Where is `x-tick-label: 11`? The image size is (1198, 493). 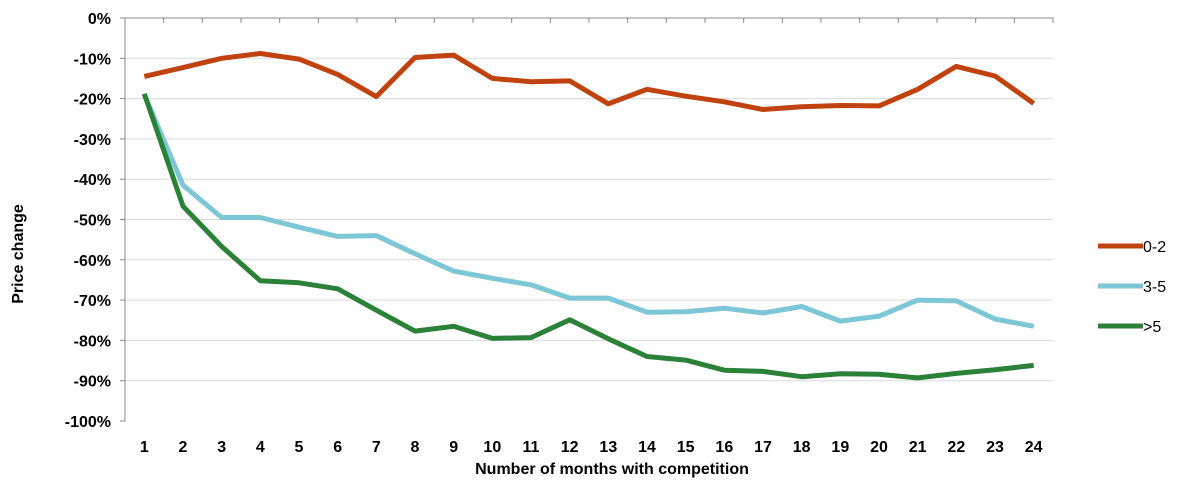 x-tick-label: 11 is located at coordinates (531, 447).